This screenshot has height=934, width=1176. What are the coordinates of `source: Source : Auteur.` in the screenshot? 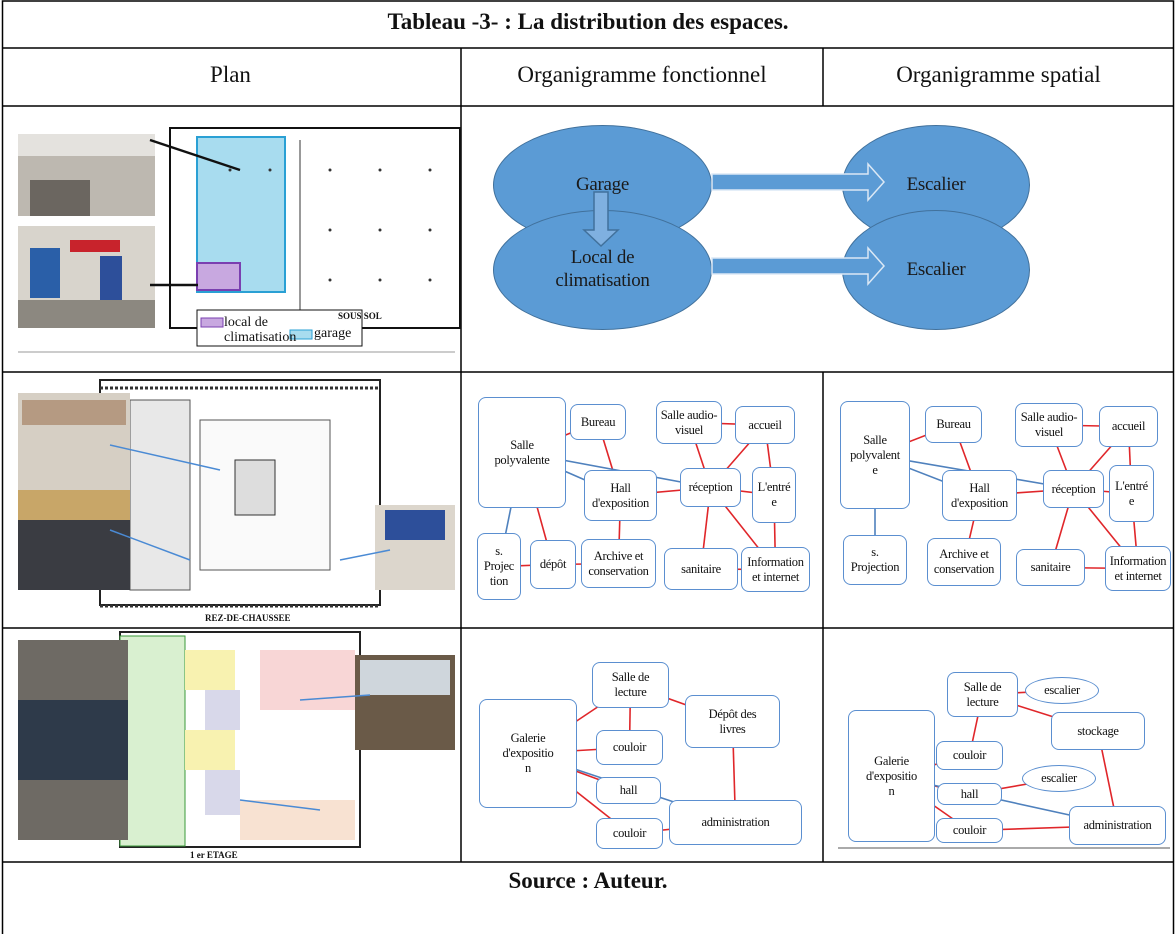 It's located at (588, 880).